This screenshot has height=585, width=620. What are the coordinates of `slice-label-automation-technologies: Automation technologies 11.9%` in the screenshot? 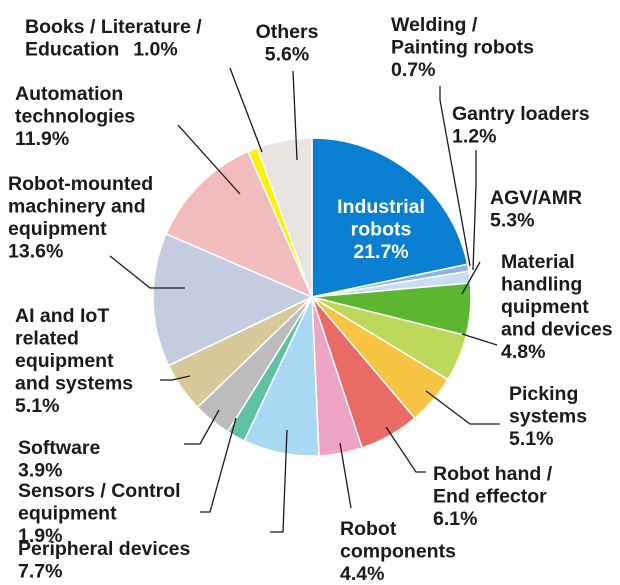 It's located at (75, 116).